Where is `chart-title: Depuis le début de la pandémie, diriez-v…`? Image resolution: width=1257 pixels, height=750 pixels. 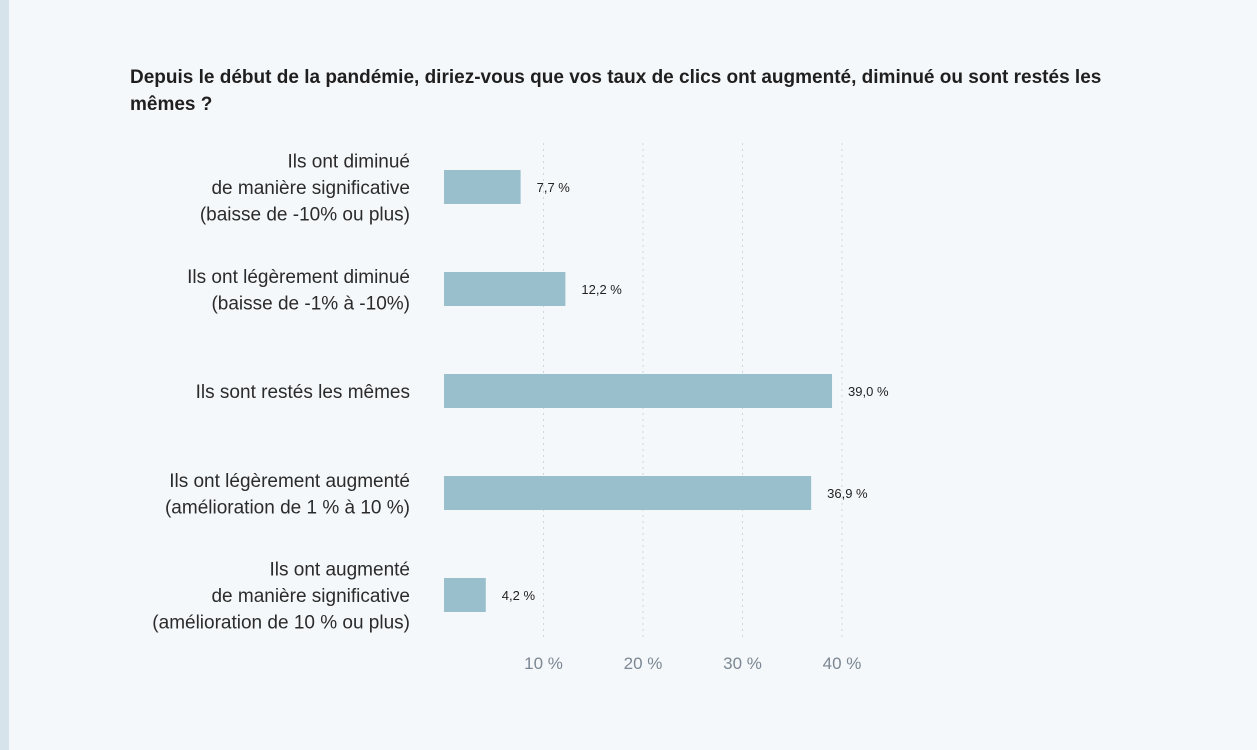
chart-title: Depuis le début de la pandémie, diriez-v… is located at coordinates (616, 91).